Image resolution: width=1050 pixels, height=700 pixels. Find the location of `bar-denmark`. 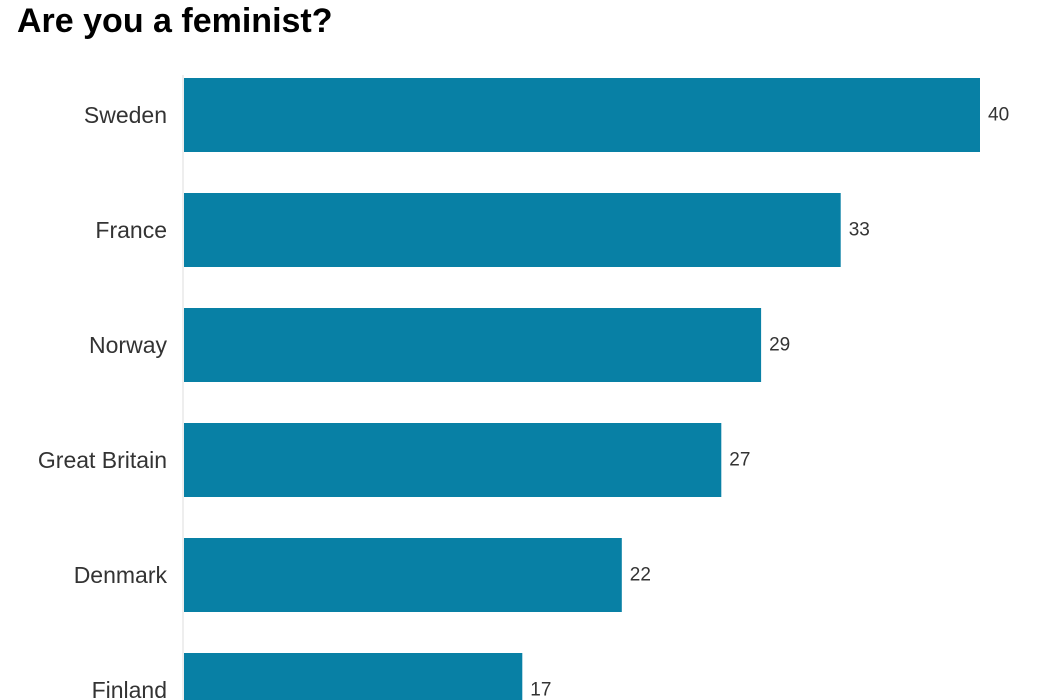

bar-denmark is located at coordinates (403, 575).